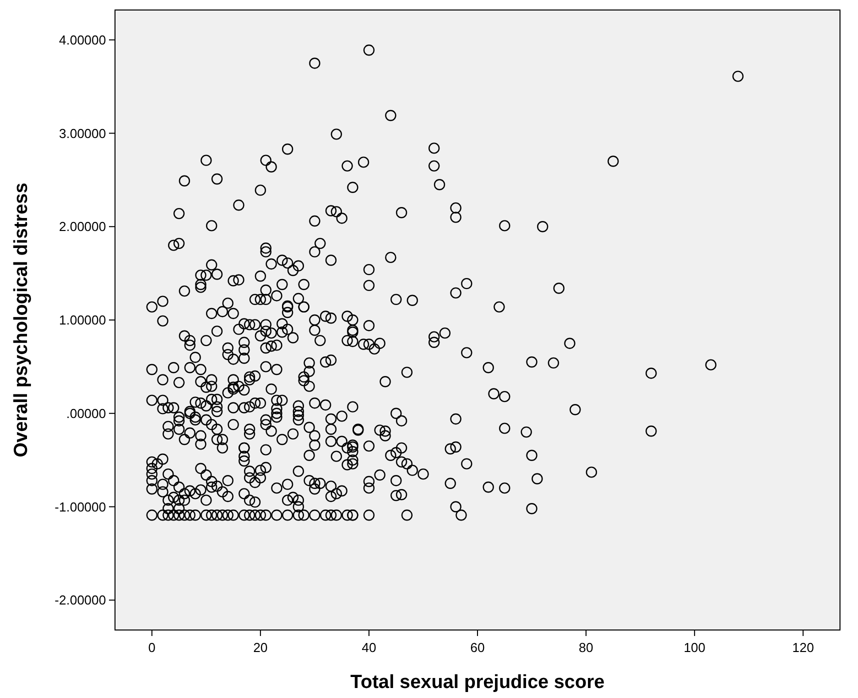 This screenshot has height=698, width=858. What do you see at coordinates (80, 506) in the screenshot?
I see `y-tick-label: -1.00000` at bounding box center [80, 506].